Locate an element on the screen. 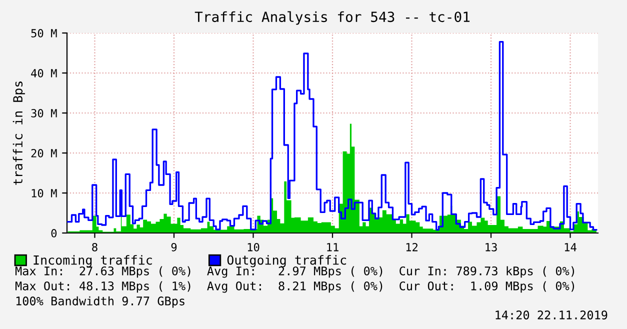 The image size is (627, 329). x-tick-label: 9 is located at coordinates (174, 247).